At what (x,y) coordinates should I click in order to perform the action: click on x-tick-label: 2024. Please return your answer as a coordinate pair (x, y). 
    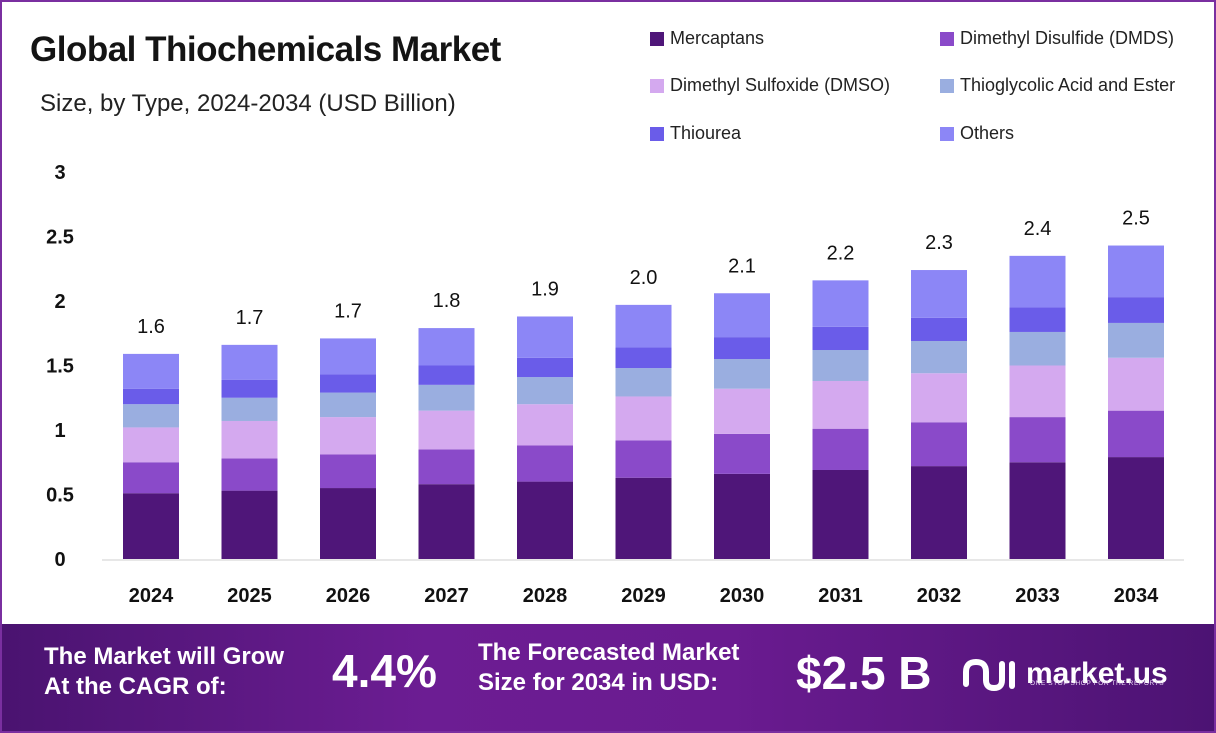
    Looking at the image, I should click on (151, 596).